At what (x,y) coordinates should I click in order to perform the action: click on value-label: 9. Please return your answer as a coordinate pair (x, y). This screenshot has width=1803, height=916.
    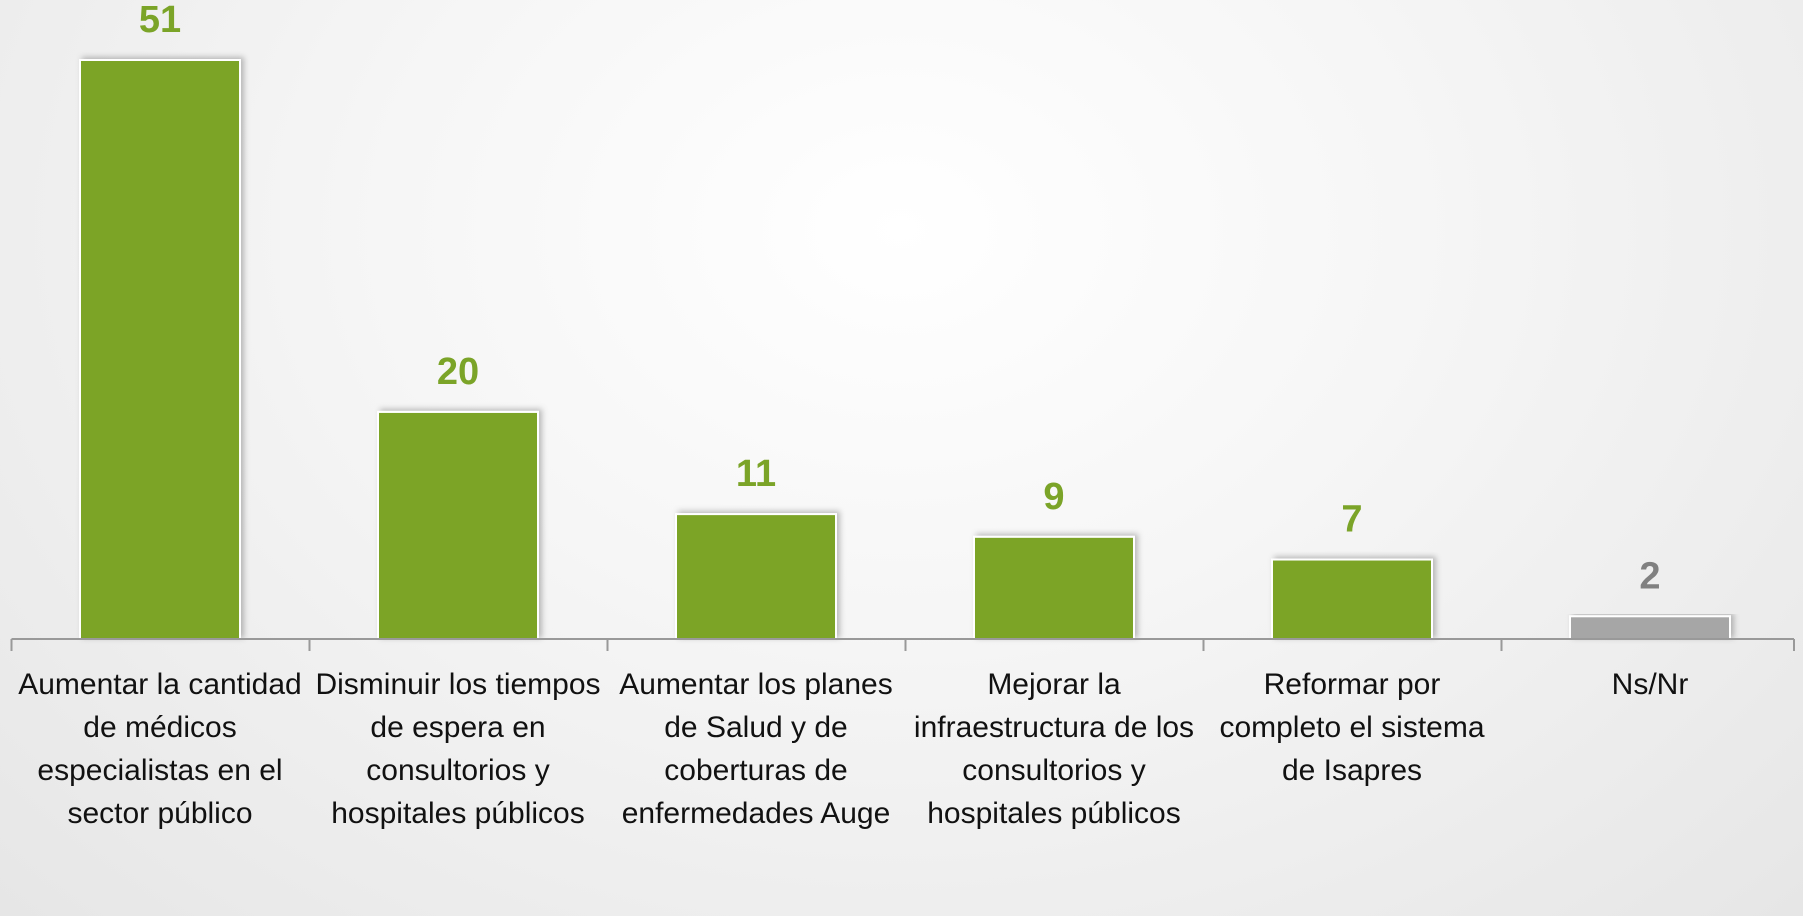
    Looking at the image, I should click on (1053, 497).